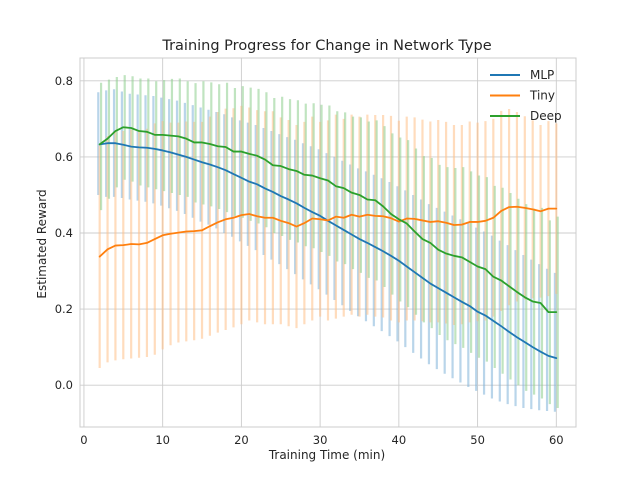  Describe the element at coordinates (546, 116) in the screenshot. I see `legend-label-deep: Deep` at that location.